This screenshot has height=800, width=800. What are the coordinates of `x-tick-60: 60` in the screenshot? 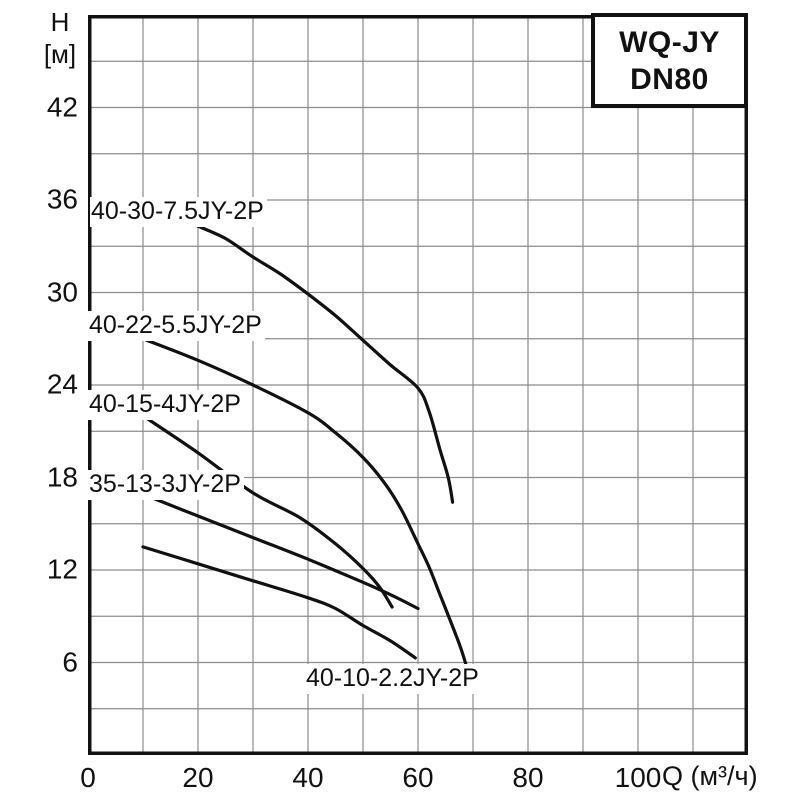 It's located at (418, 777).